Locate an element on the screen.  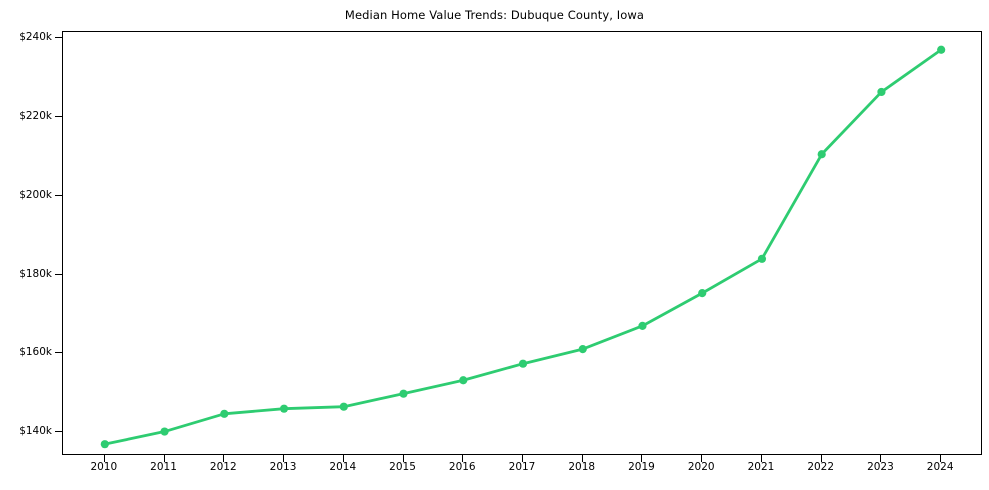
data-point-2014 is located at coordinates (343, 406).